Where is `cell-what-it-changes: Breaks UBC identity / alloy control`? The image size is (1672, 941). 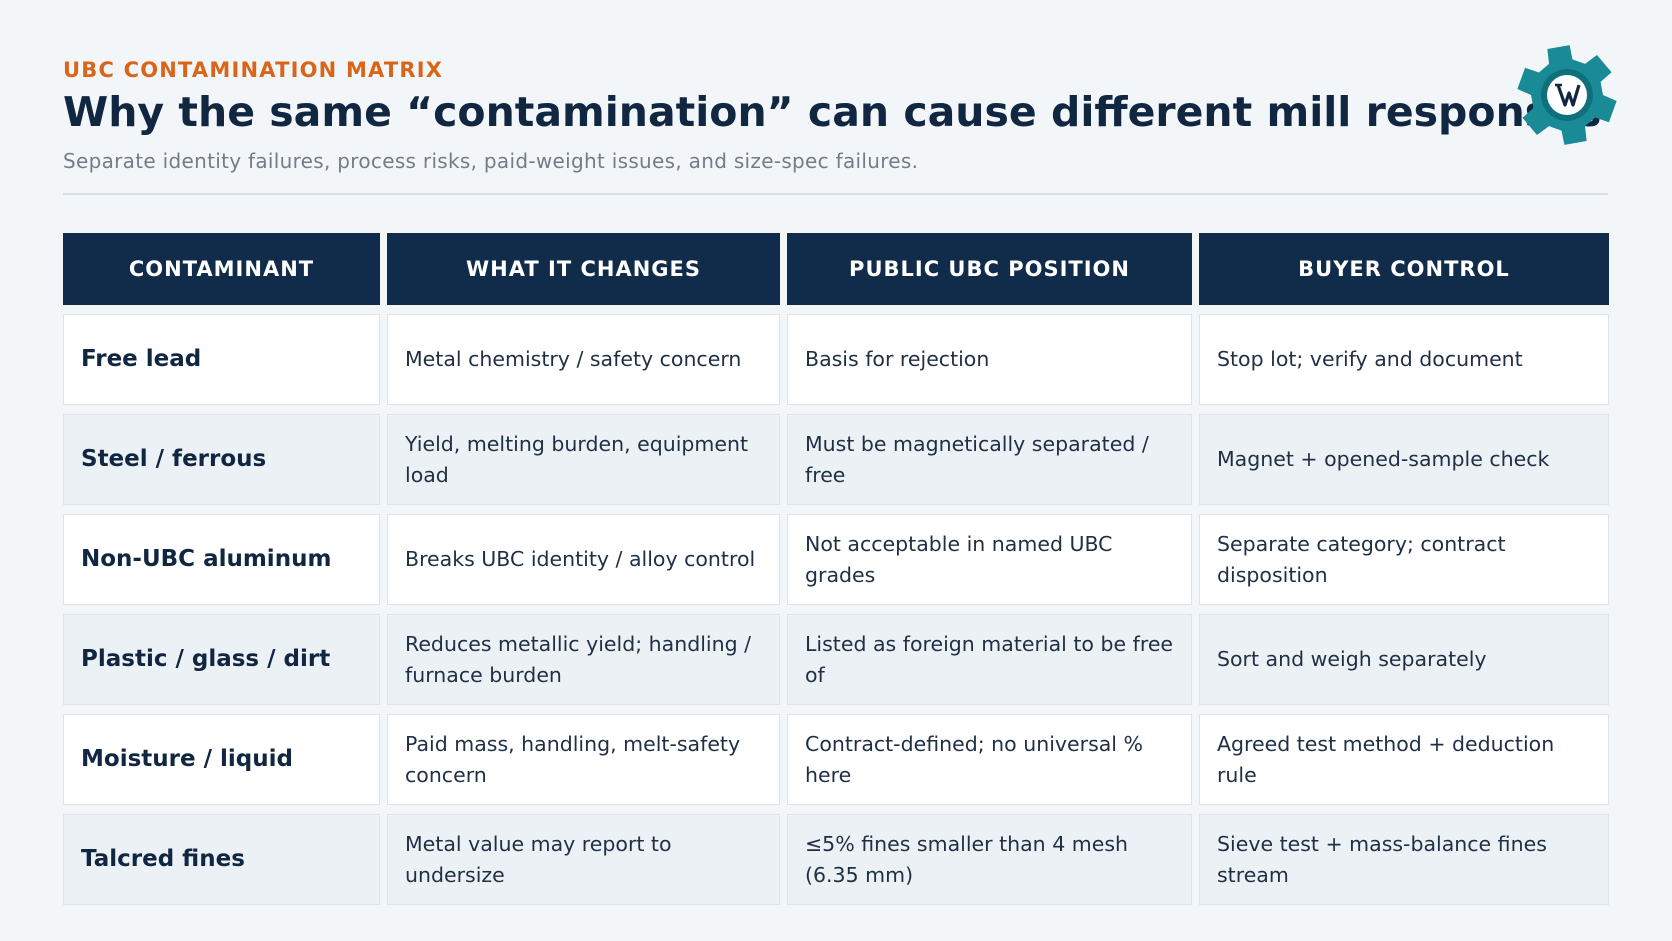 cell-what-it-changes: Breaks UBC identity / alloy control is located at coordinates (583, 559).